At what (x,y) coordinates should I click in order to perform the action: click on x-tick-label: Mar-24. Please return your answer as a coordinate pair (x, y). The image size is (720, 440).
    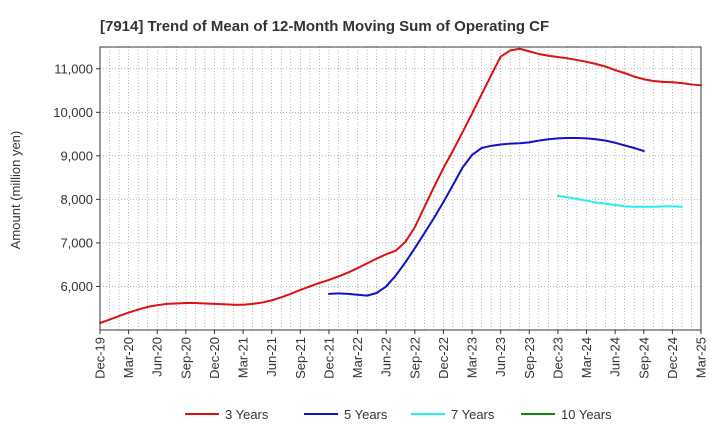
    Looking at the image, I should click on (586, 357).